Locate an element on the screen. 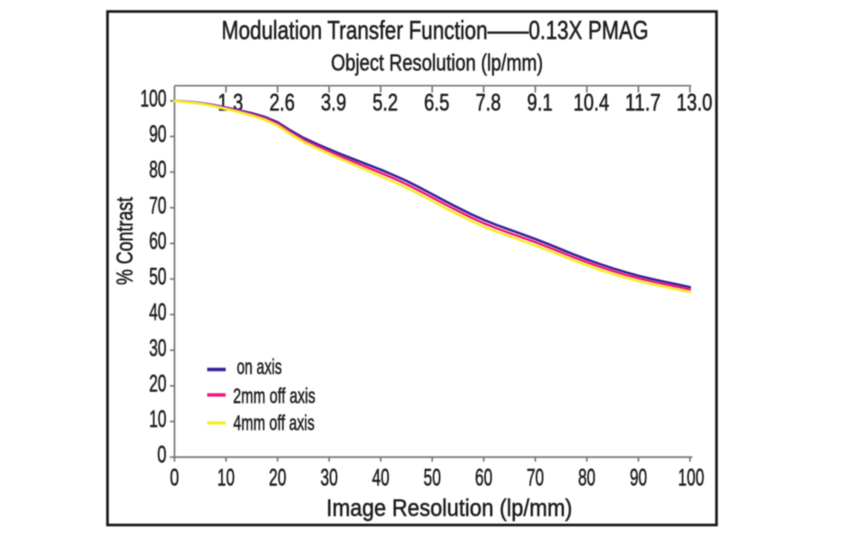 Image resolution: width=866 pixels, height=542 pixels. svg-text:Modulation Transfer Function——: Modulation Transfer Function——0.13X PMAG is located at coordinates (435, 30).